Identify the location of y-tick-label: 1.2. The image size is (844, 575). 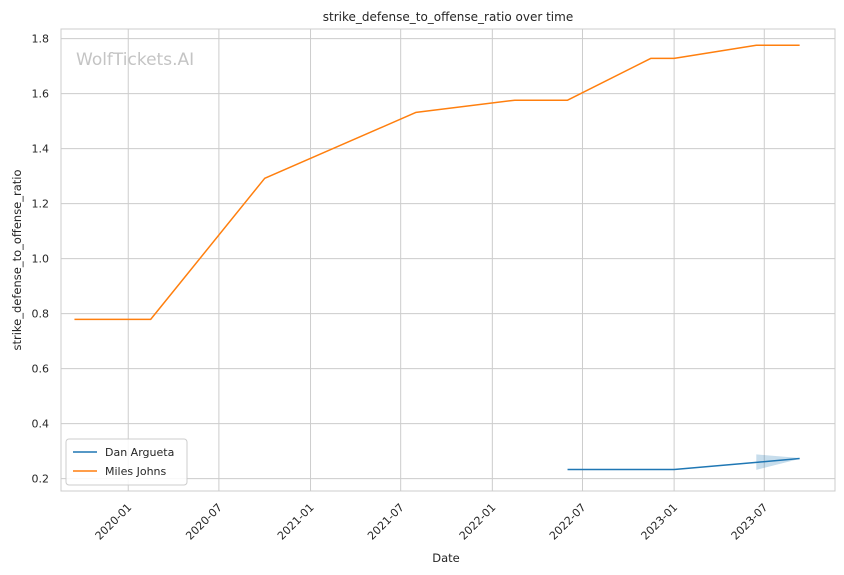
(41, 204).